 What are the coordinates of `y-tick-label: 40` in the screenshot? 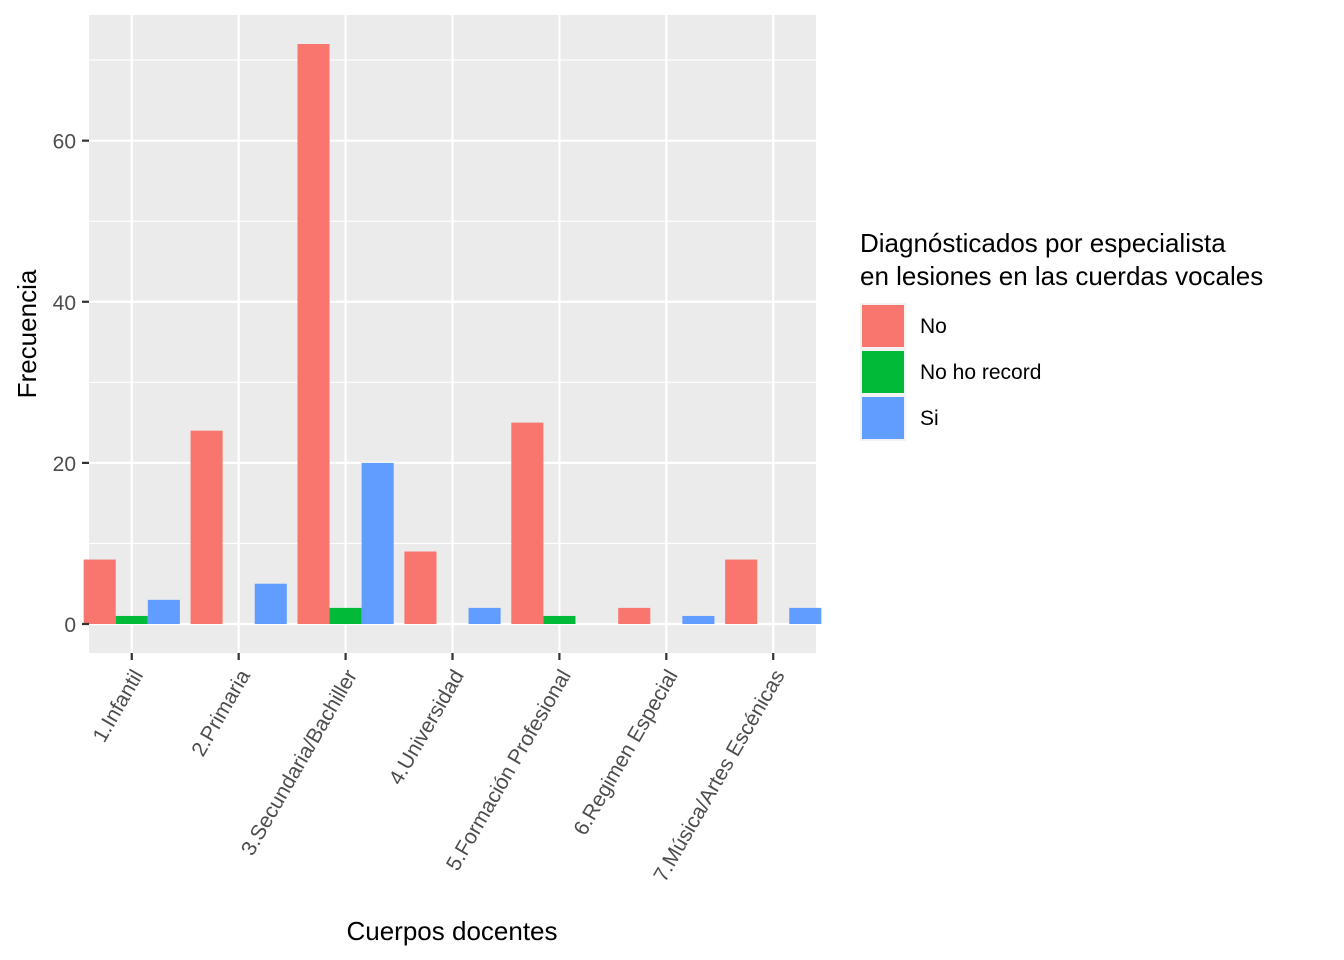 It's located at (64, 303).